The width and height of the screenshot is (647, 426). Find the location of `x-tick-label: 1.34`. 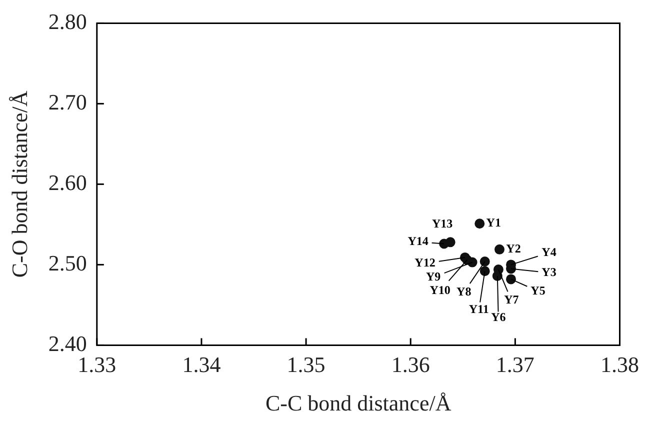

x-tick-label: 1.34 is located at coordinates (201, 365).